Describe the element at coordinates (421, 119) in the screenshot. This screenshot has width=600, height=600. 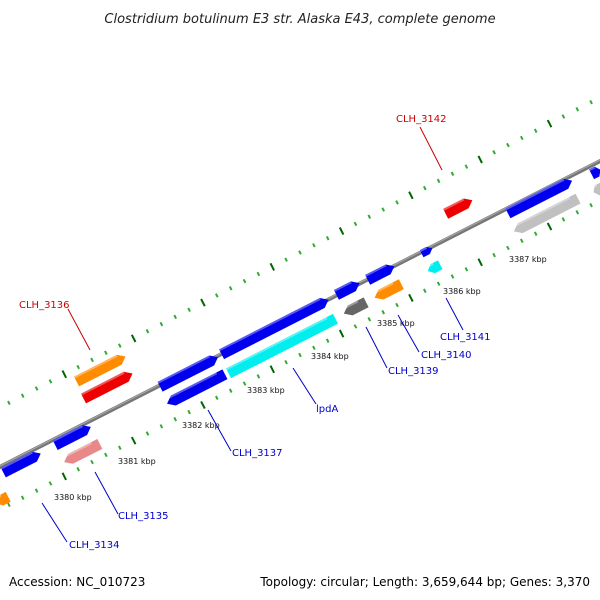
I see `gene-label-CLH_3142: CLH_3142` at that location.